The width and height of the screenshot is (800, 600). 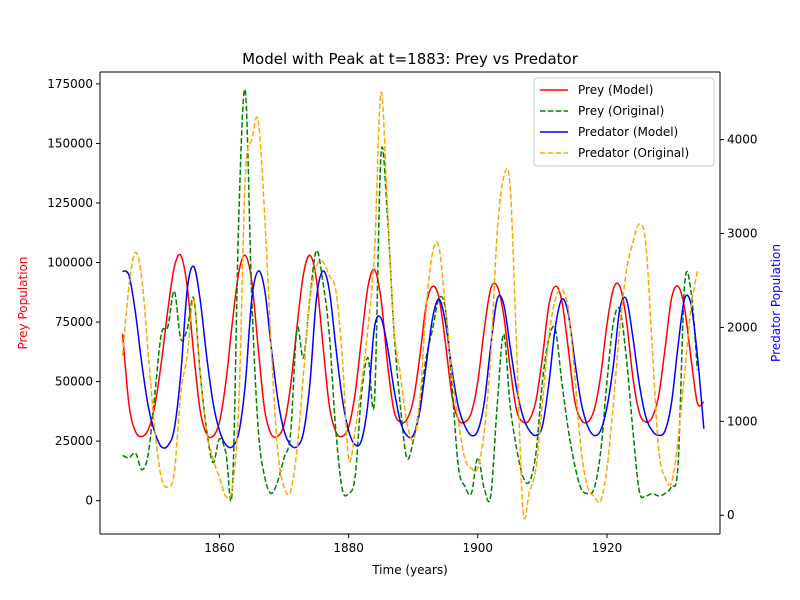 What do you see at coordinates (776, 303) in the screenshot?
I see `y-right-axis-label: Predator Population` at bounding box center [776, 303].